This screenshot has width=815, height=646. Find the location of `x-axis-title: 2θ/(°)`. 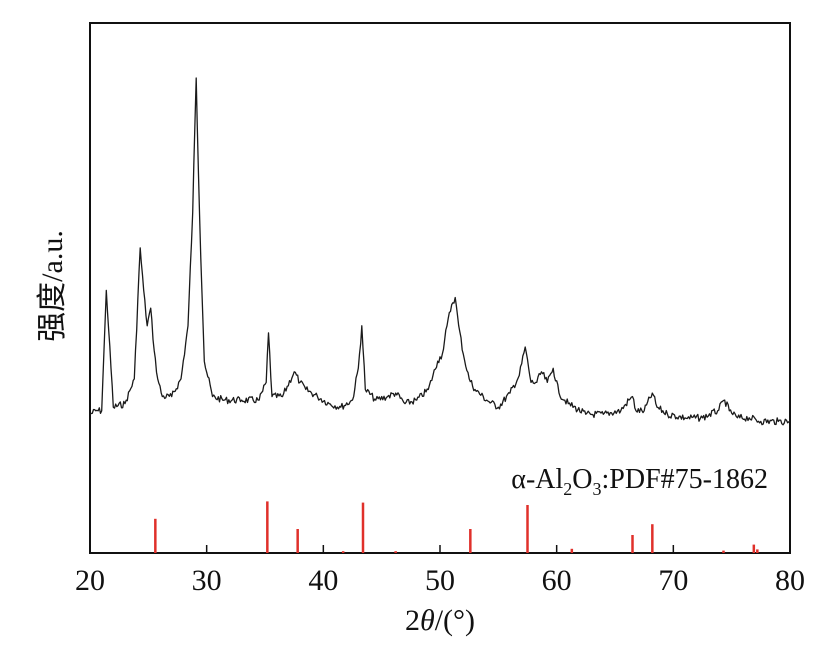

x-axis-title: 2θ/(°) is located at coordinates (440, 620).